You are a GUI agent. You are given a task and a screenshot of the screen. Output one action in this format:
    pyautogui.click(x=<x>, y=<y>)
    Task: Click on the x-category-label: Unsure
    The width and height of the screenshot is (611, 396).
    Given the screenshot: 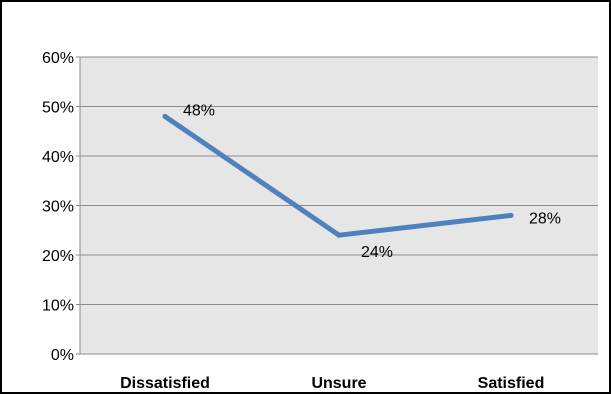 What is the action you would take?
    pyautogui.click(x=338, y=383)
    